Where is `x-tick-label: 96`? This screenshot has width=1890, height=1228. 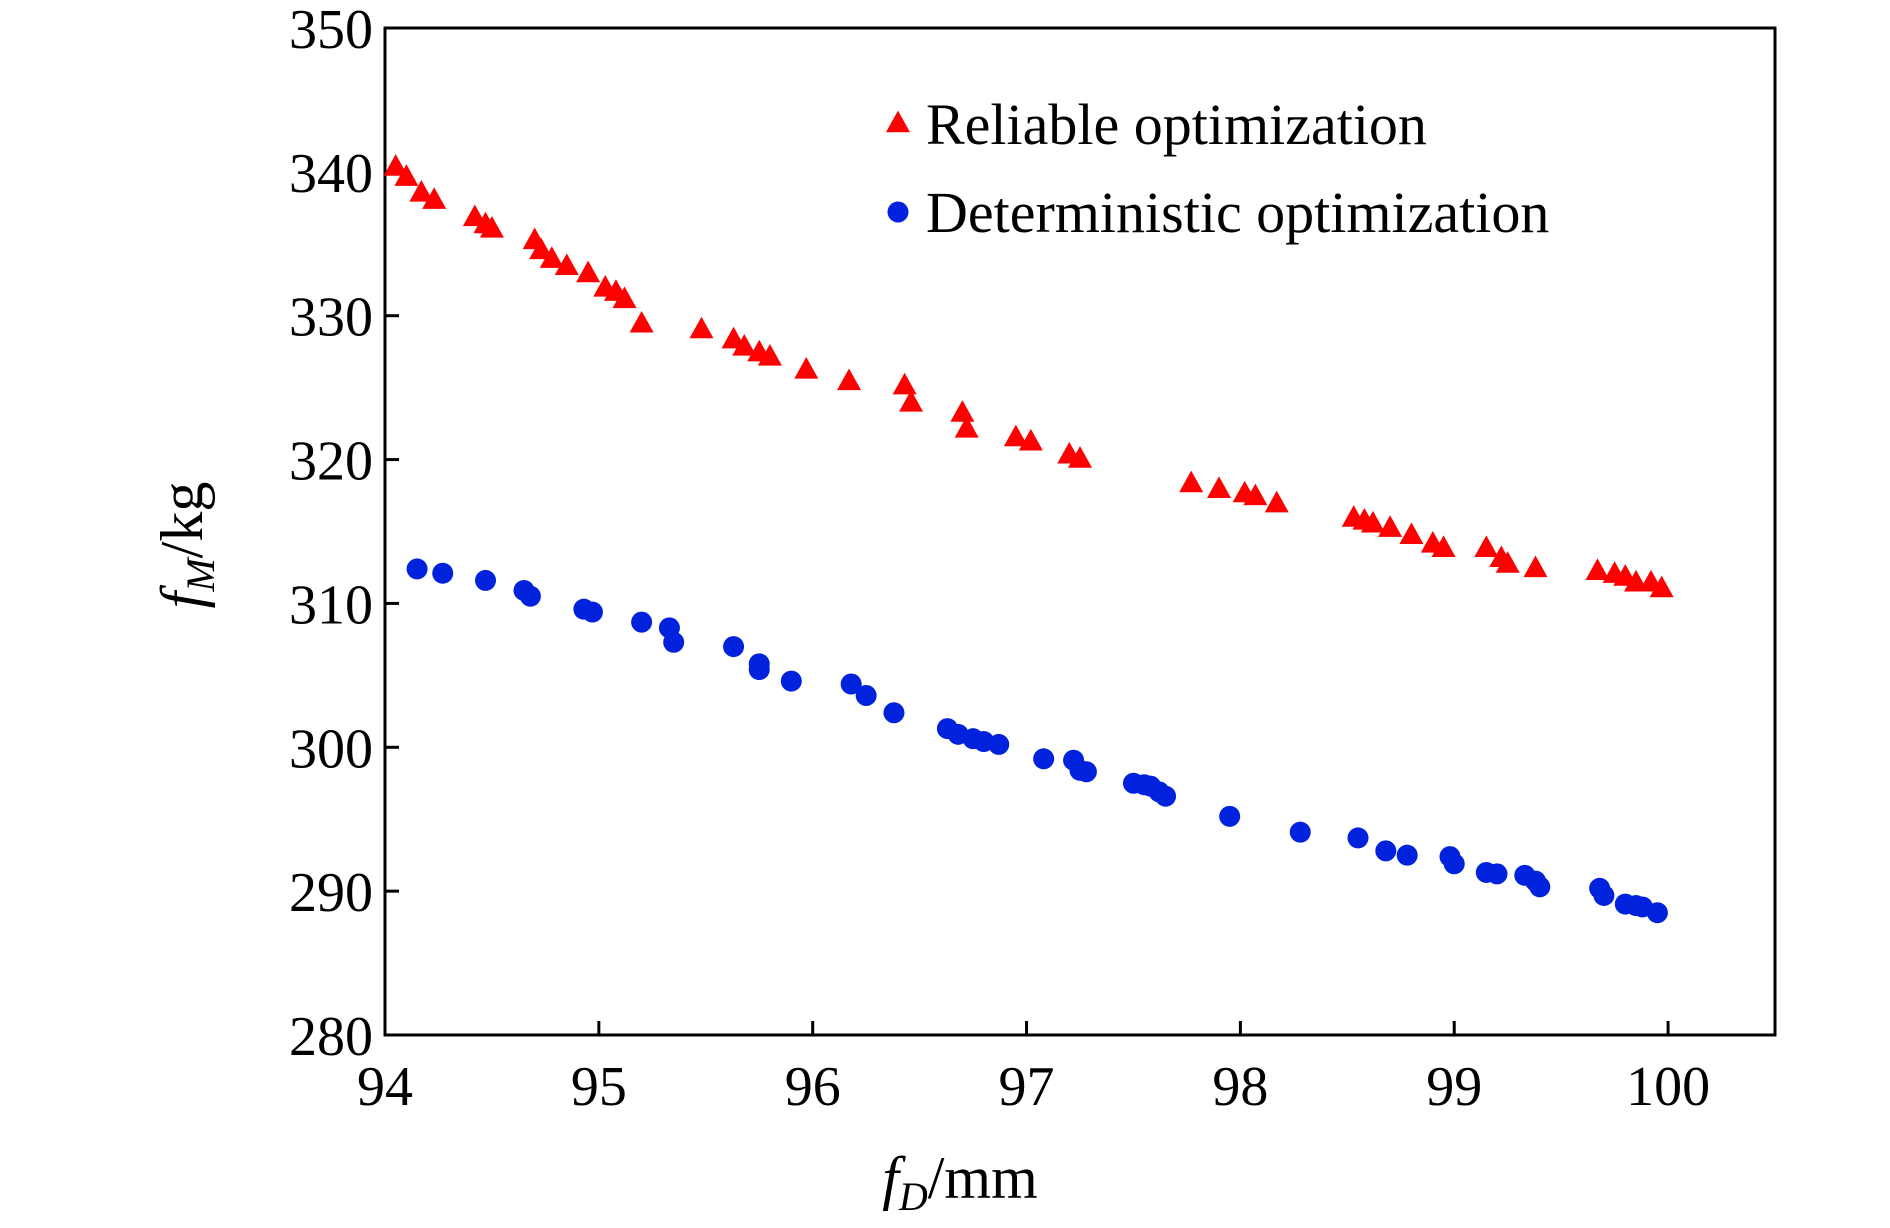 x-tick-label: 96 is located at coordinates (813, 1087).